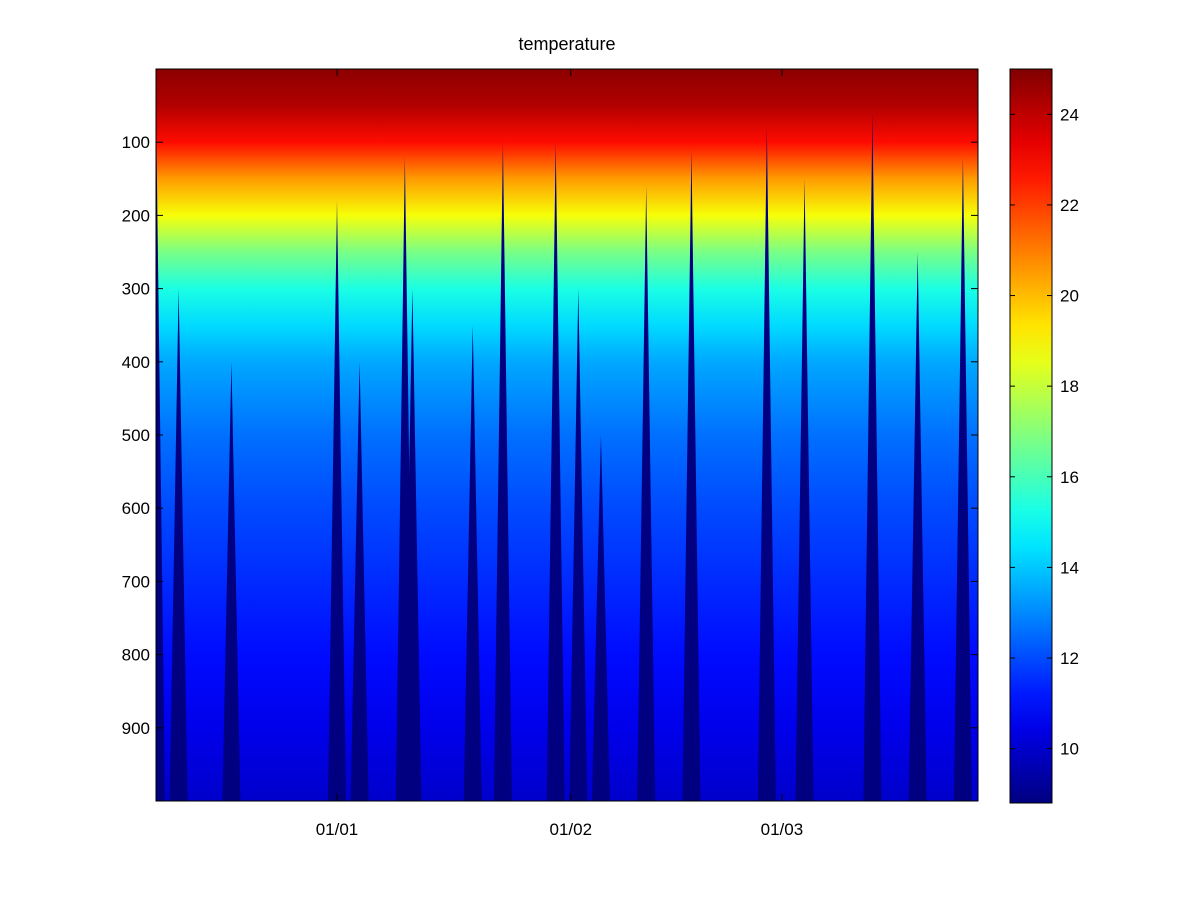 The image size is (1200, 901). Describe the element at coordinates (1069, 658) in the screenshot. I see `colorbar-tick-label: 12` at that location.